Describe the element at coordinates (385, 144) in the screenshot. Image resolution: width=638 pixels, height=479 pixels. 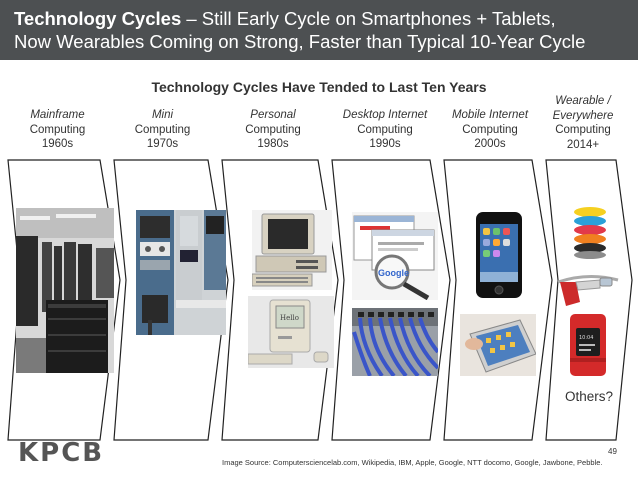
I see `era-period: 1990s` at that location.